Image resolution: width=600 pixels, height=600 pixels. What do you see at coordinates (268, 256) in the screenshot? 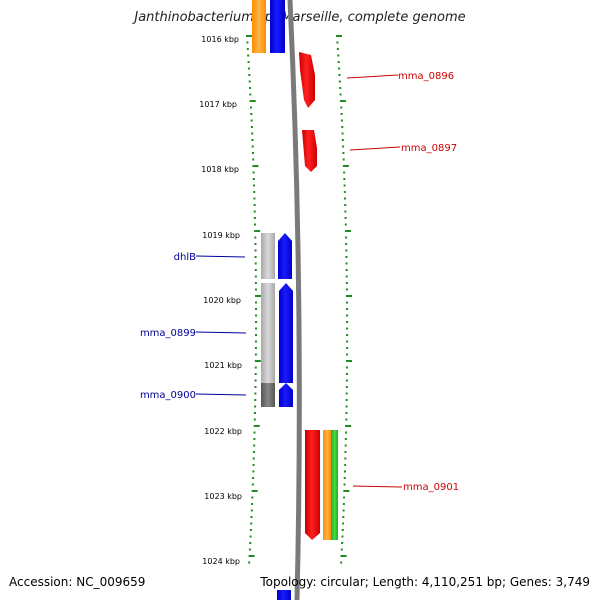
I see `gene-dhlb-shade` at bounding box center [268, 256].